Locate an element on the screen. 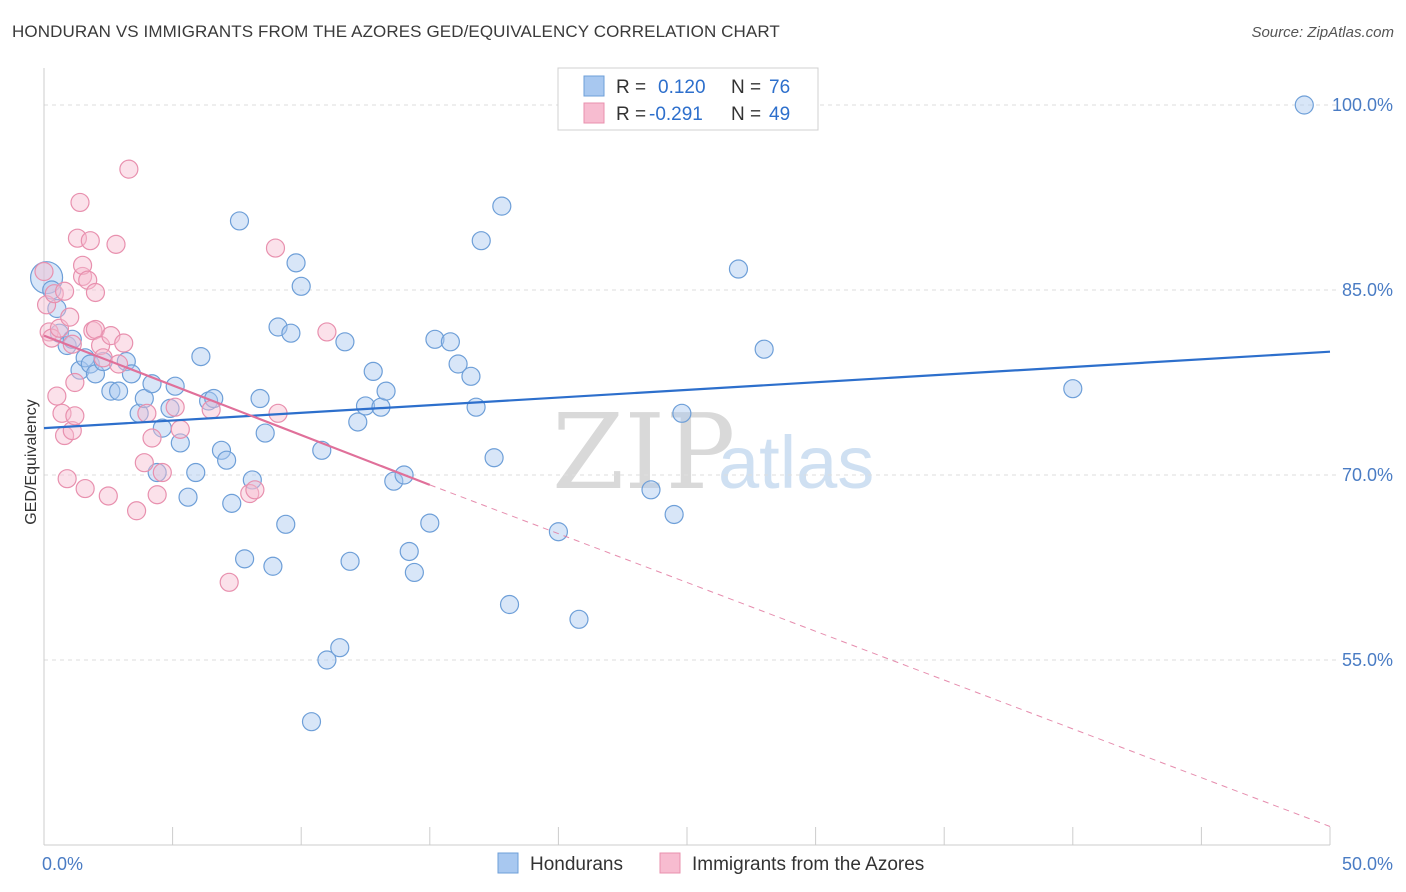 Image resolution: width=1406 pixels, height=892 pixels. trend-line-hondurans is located at coordinates (687, 390).